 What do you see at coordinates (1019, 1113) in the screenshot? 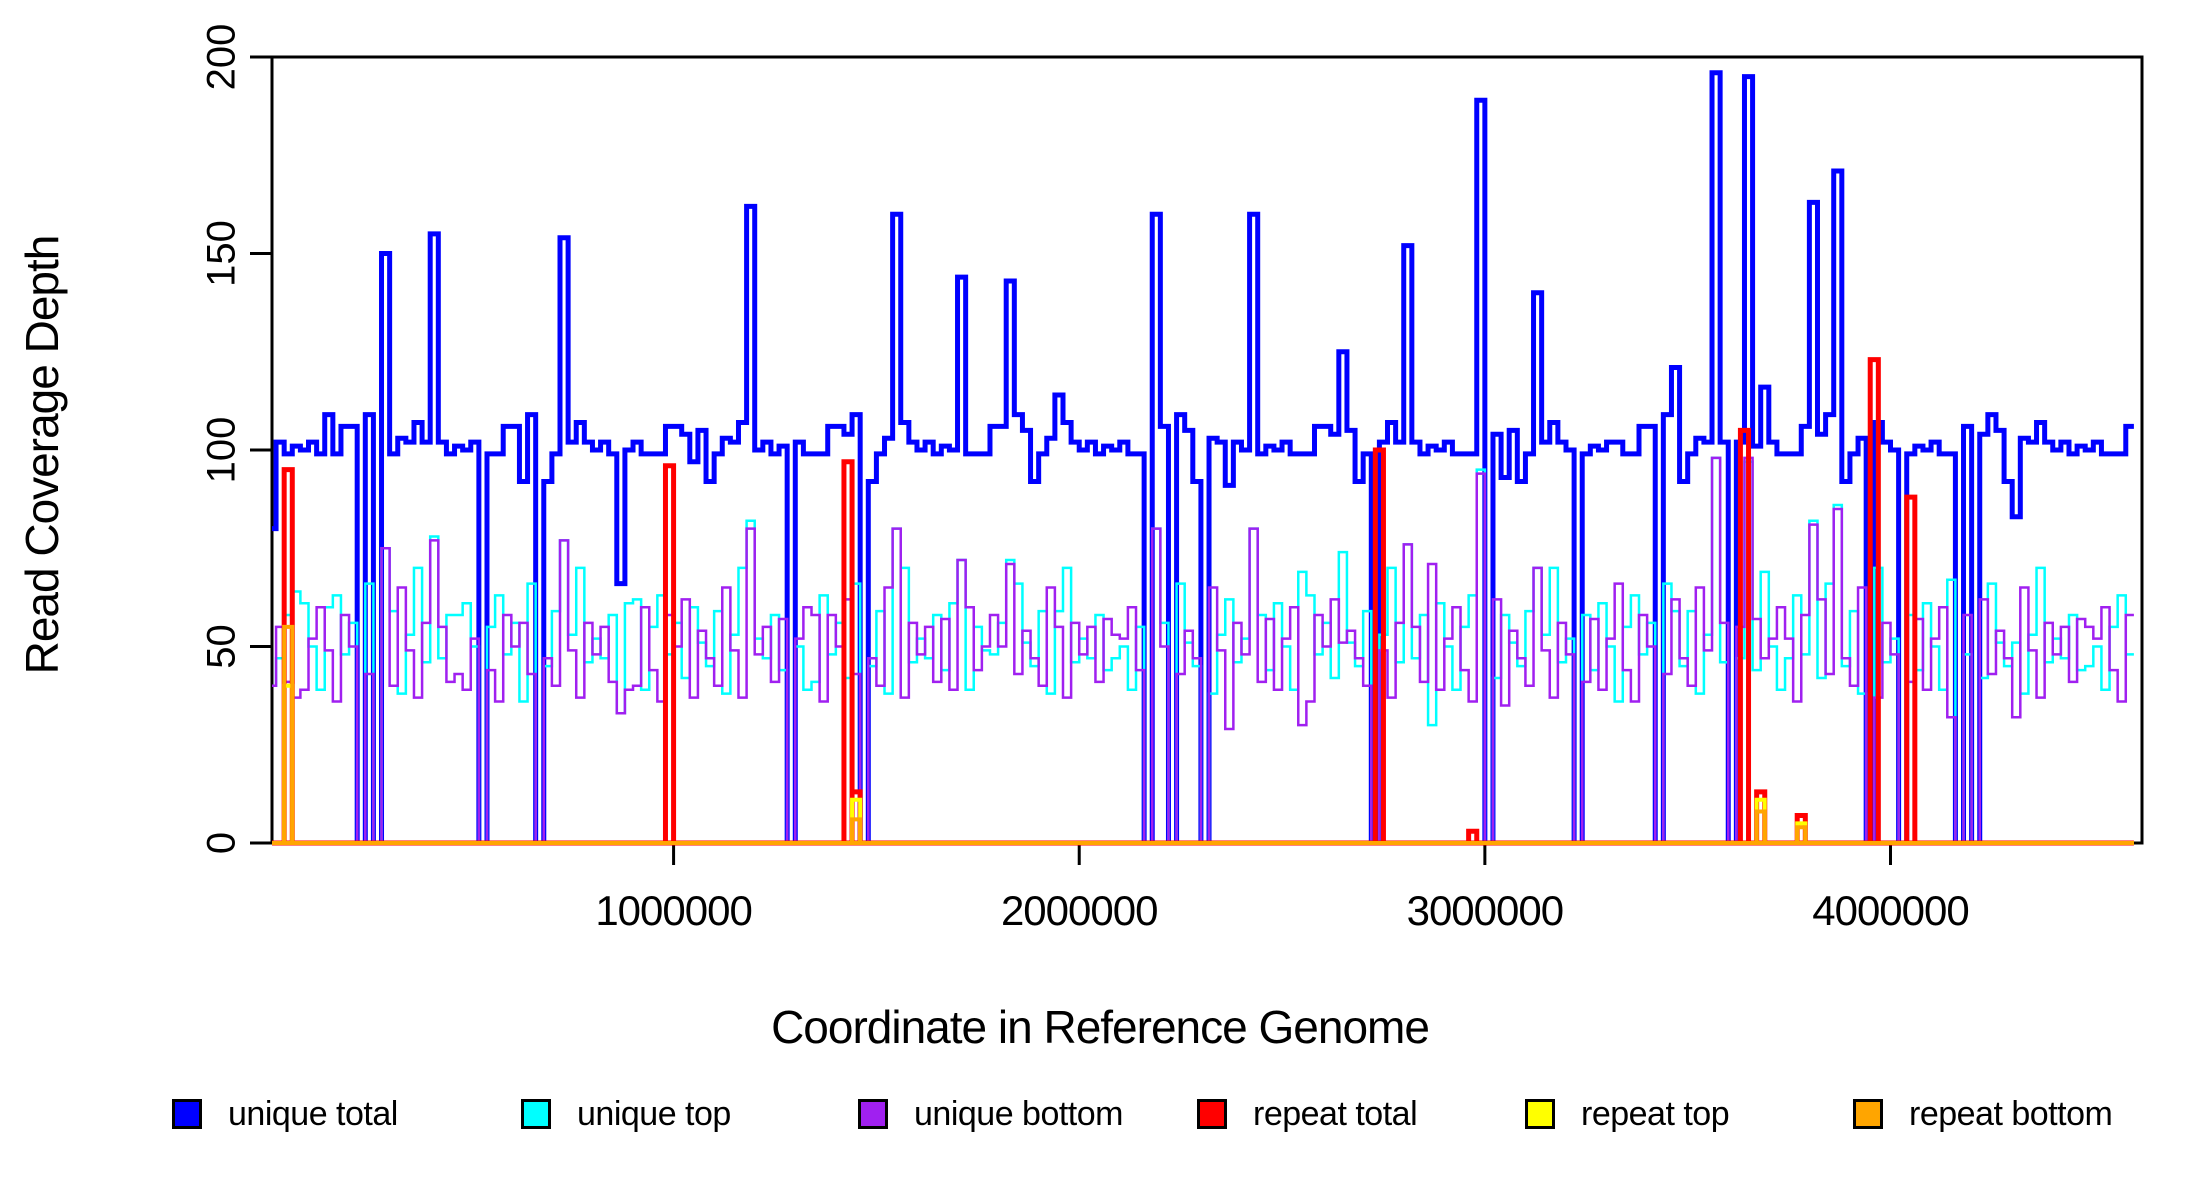
I see `legend-label: unique bottom` at bounding box center [1019, 1113].